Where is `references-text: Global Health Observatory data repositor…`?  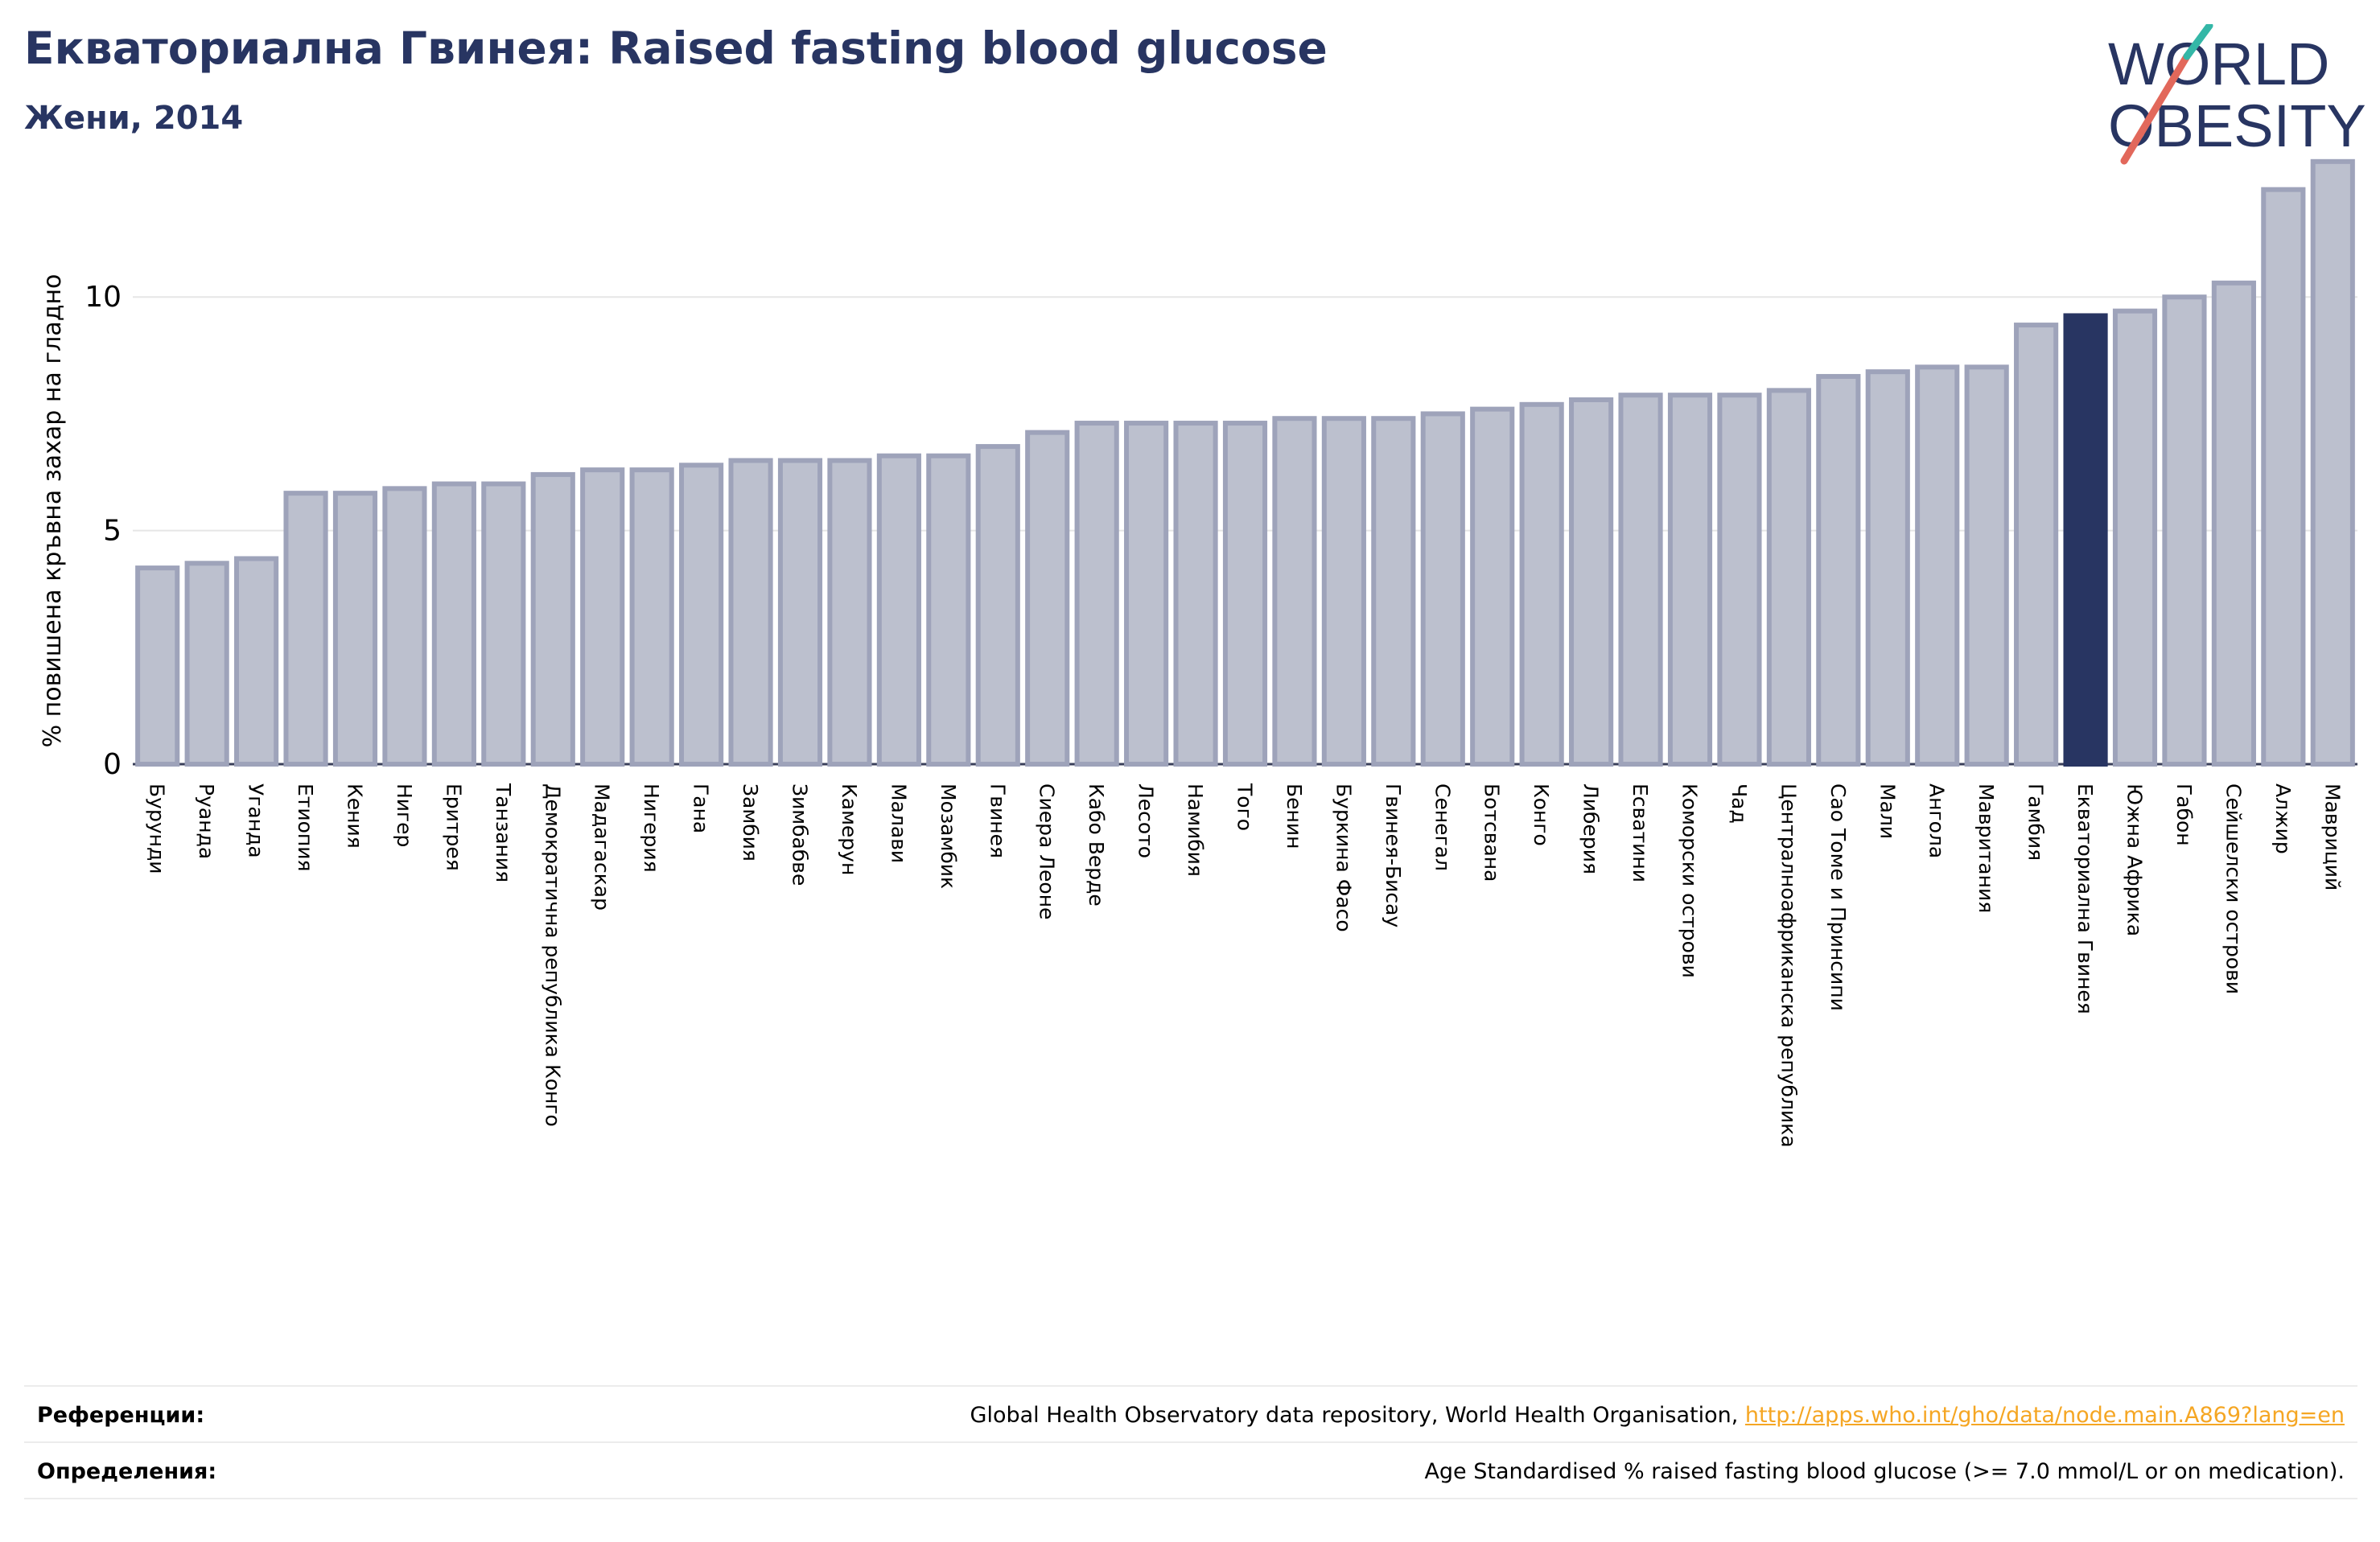
references-text: Global Health Observatory data repositor… is located at coordinates (1358, 1415).